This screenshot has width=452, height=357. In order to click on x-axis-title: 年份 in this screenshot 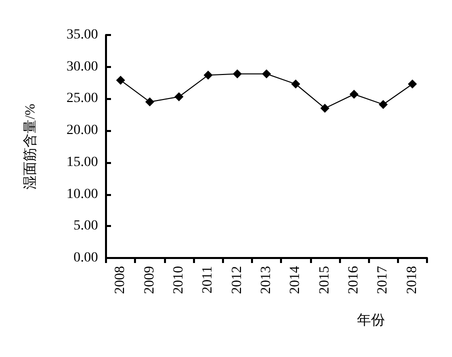, I will do `click(371, 320)`.